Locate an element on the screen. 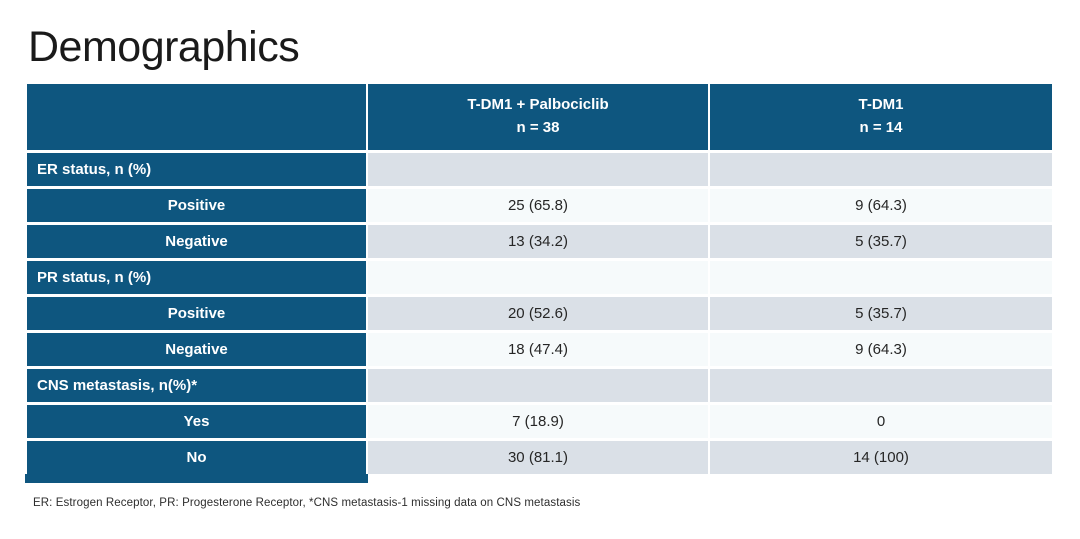  table-row: Negative 18 (47.4) 9 (64.3) is located at coordinates (539, 349).